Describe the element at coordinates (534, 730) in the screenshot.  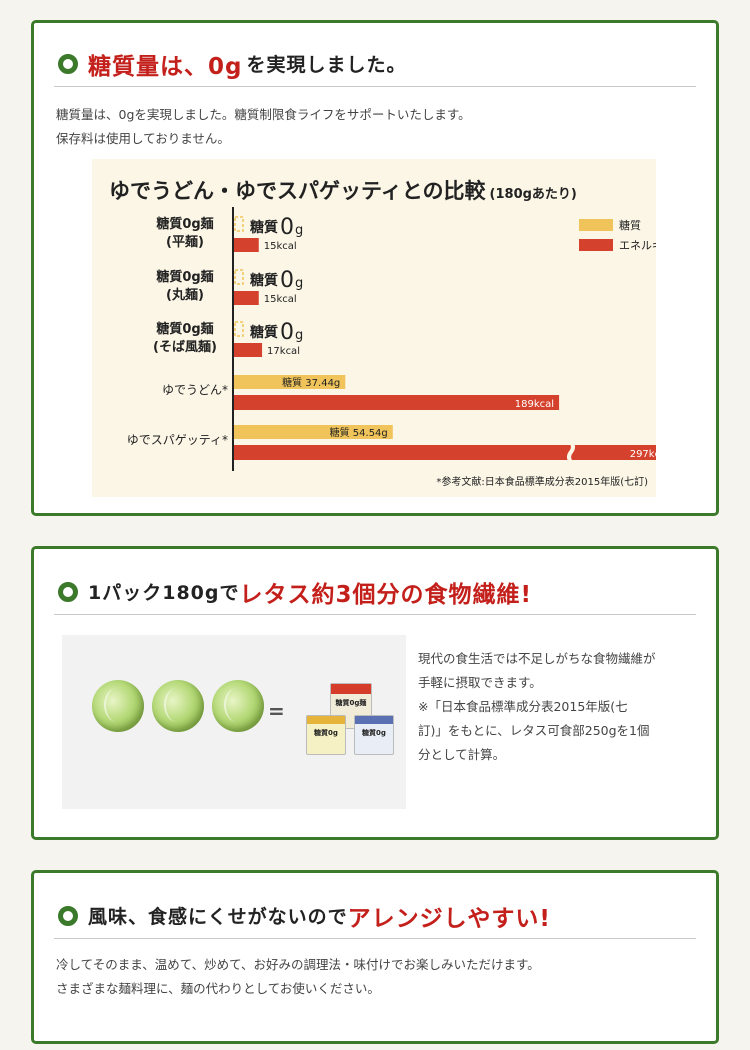
I see `description-line: 訂)」をもとに、レタス可食部250gを1個` at that location.